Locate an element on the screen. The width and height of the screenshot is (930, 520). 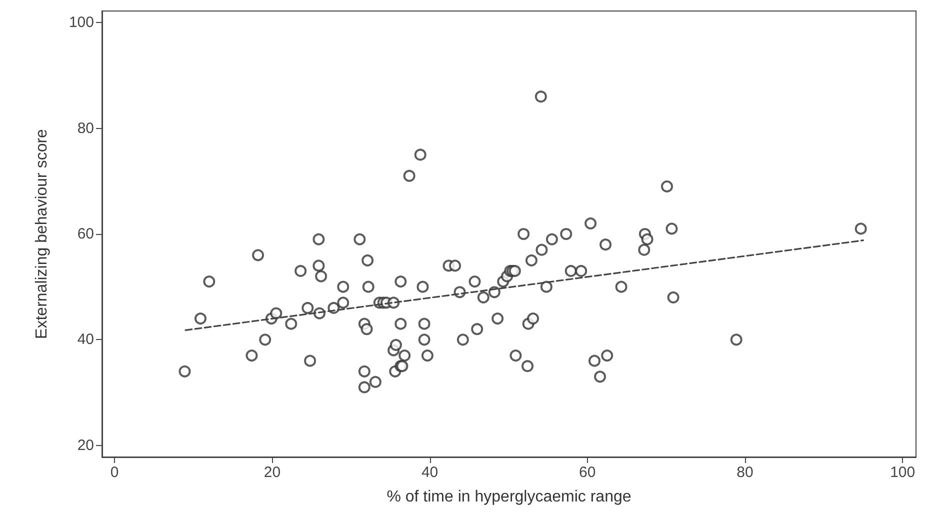
x-axis-title: % of time in hyperglycaemic range is located at coordinates (509, 497).